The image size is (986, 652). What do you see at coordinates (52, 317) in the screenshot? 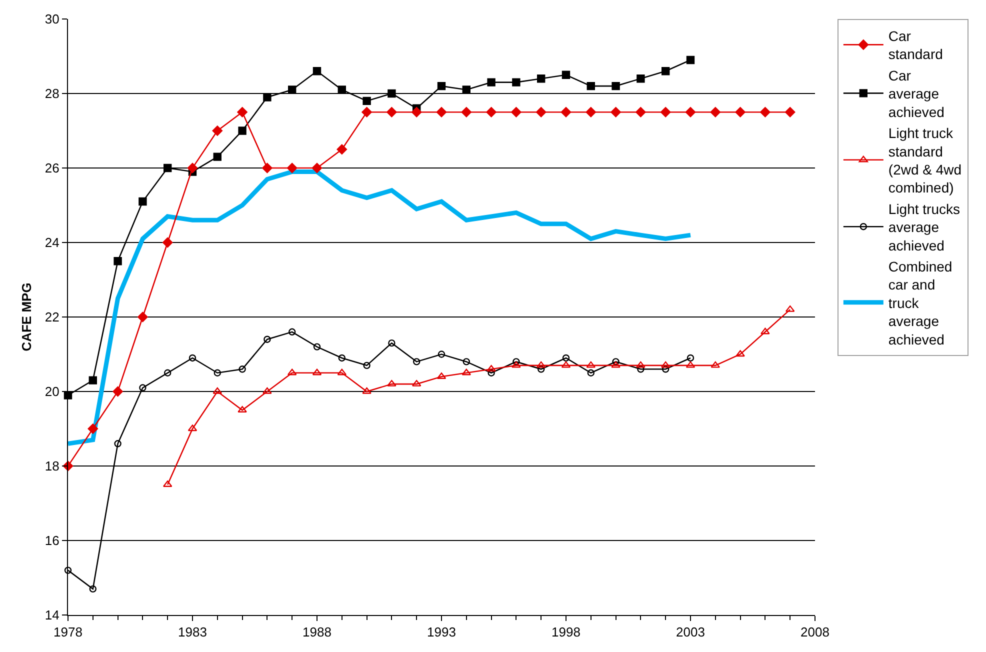
I see `y-tick-label: 22` at bounding box center [52, 317].